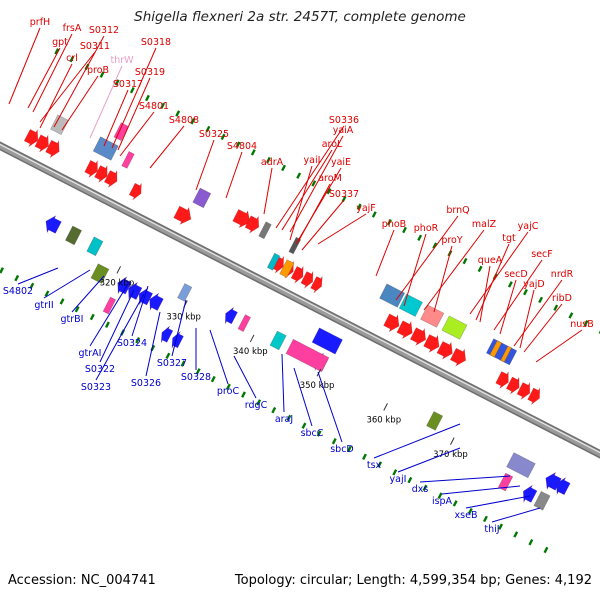  What do you see at coordinates (96, 387) in the screenshot?
I see `lower-label-S0323: S0323` at bounding box center [96, 387].